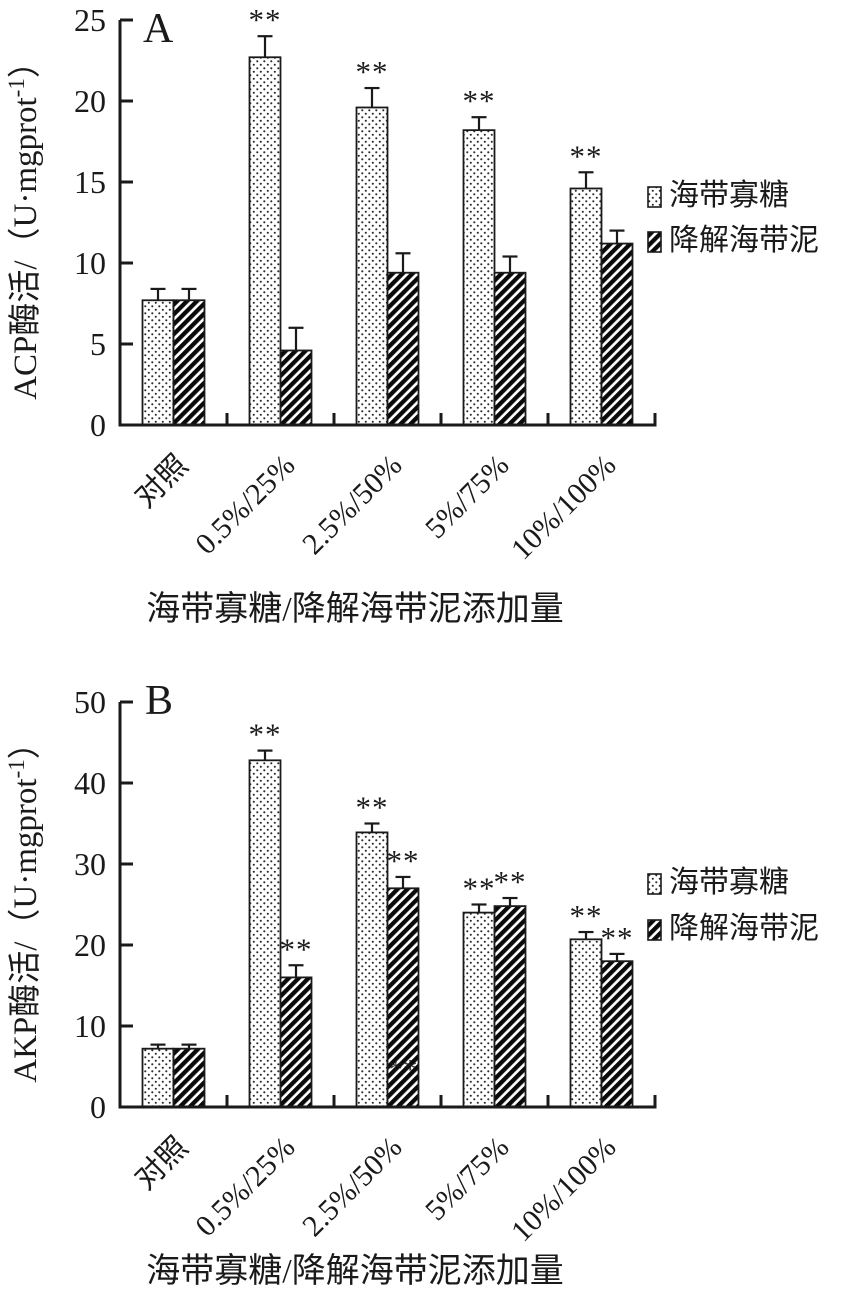 The height and width of the screenshot is (1316, 844). I want to click on y-tick-label: 25, so click(90, 20).